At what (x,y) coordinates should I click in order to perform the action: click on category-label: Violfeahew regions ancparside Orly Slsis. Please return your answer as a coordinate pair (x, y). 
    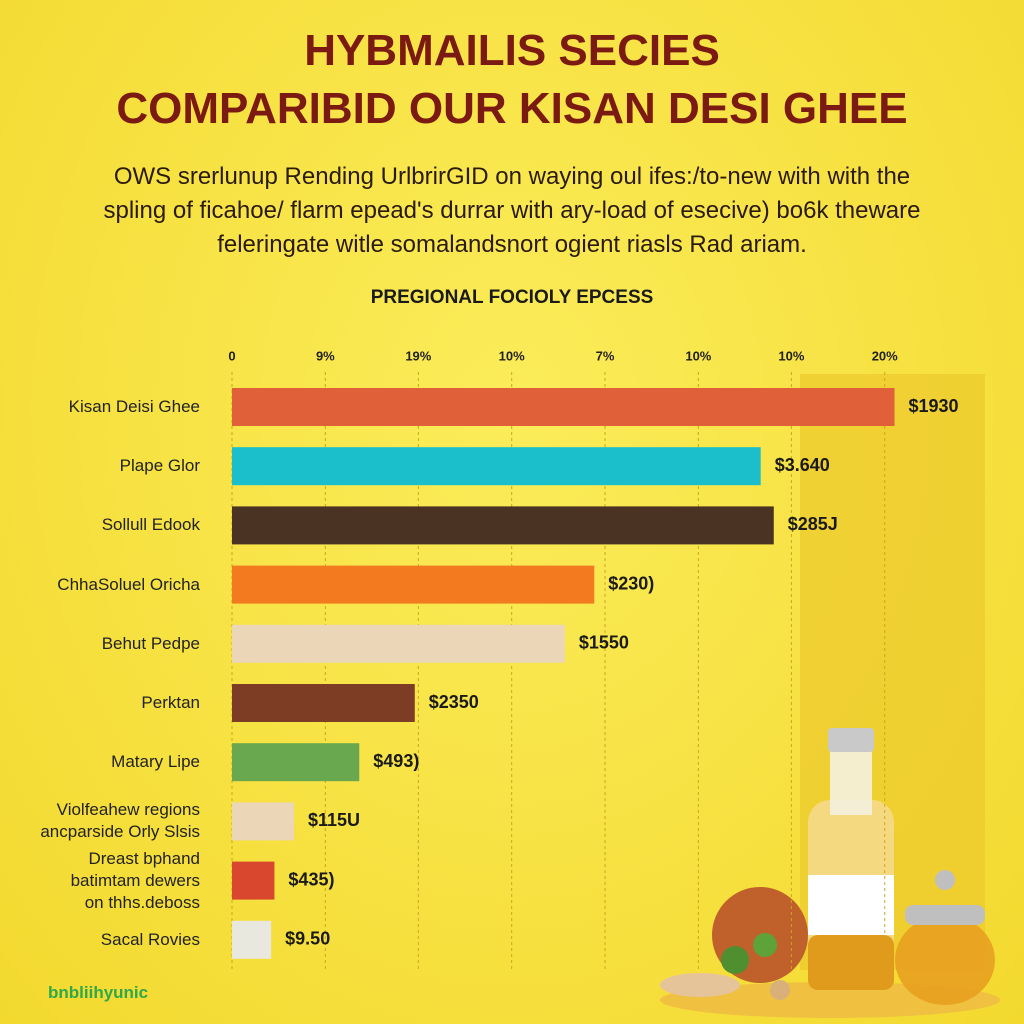
    Looking at the image, I should click on (120, 821).